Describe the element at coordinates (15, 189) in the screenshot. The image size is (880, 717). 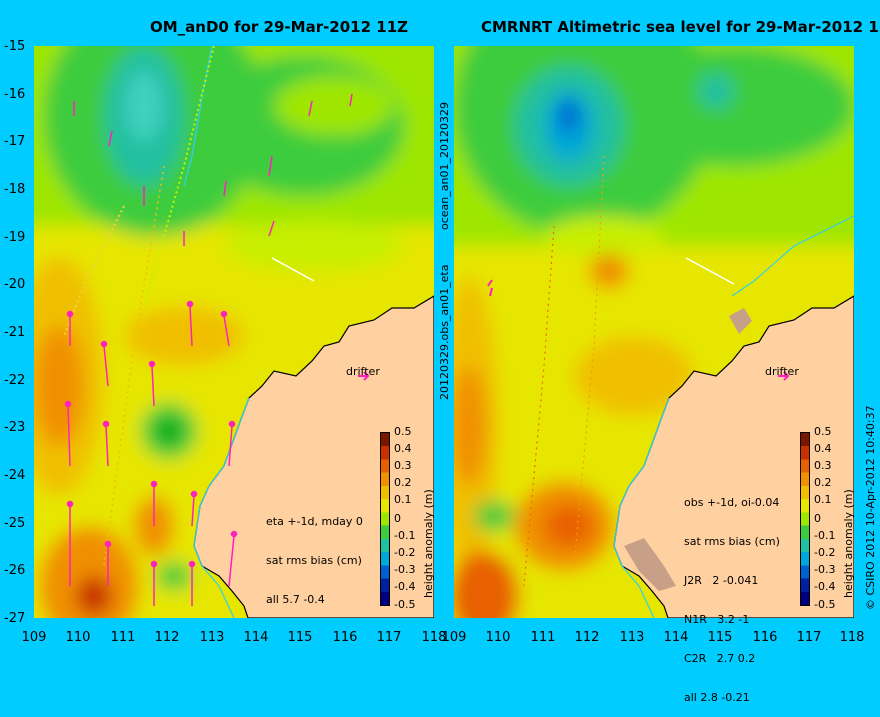
I see `y-tick: -18` at that location.